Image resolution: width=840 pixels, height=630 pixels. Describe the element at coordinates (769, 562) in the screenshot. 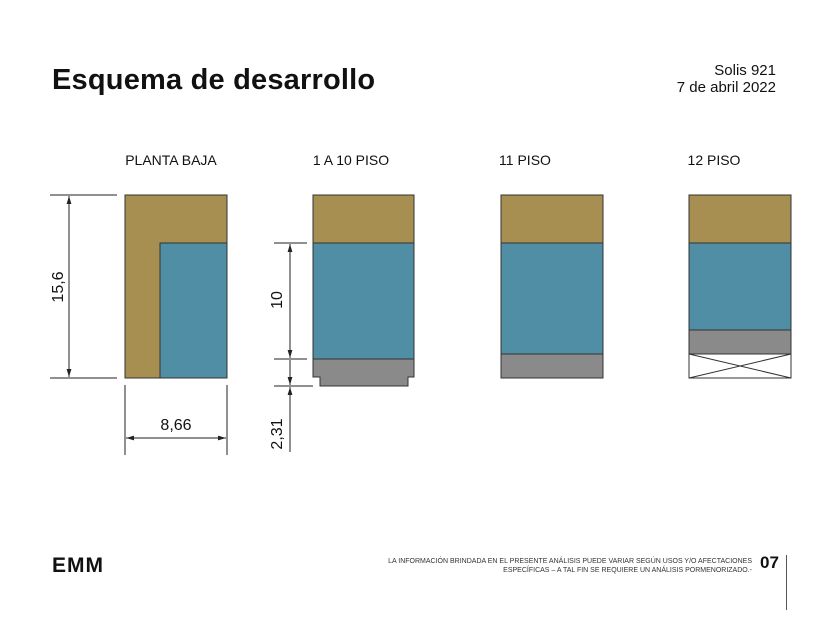

I see `page-number: 07` at that location.